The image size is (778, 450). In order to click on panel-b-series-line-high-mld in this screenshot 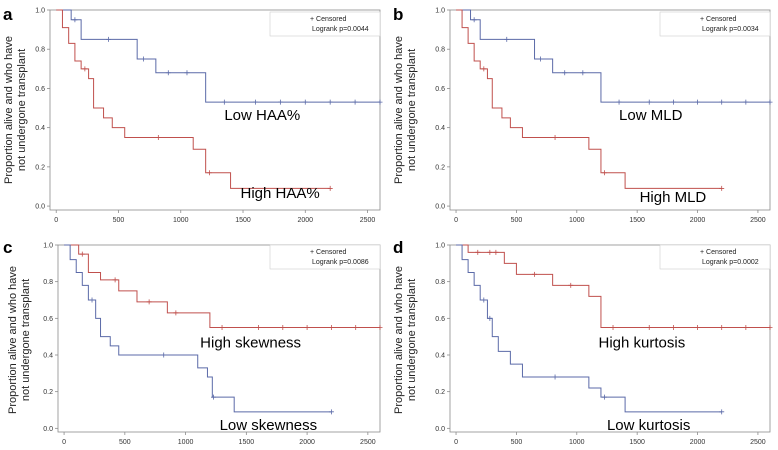, I will do `click(589, 99)`.